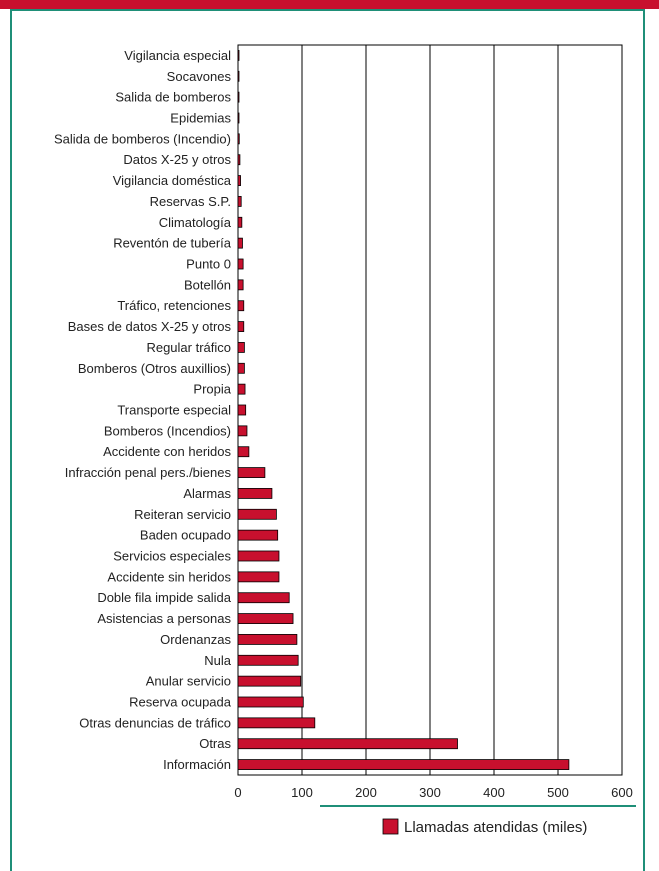 The width and height of the screenshot is (659, 871). I want to click on category-label: Bases de datos X-25 y otros, so click(150, 326).